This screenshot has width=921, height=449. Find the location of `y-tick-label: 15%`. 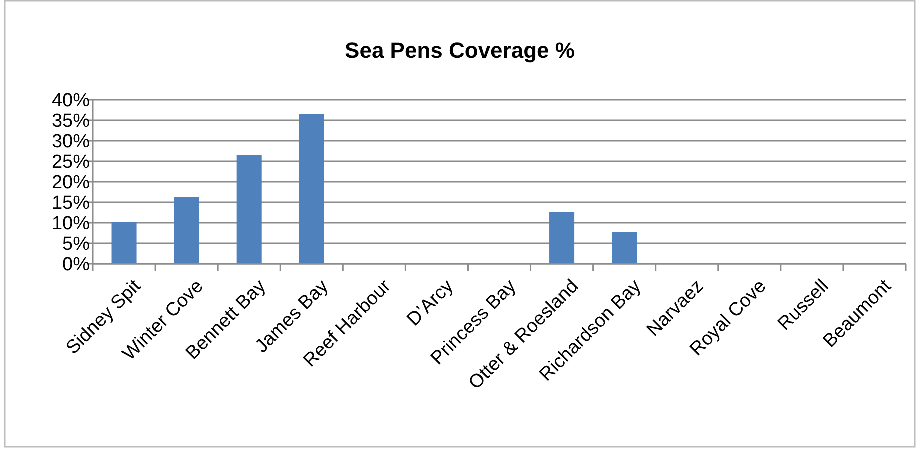

y-tick-label: 15% is located at coordinates (71, 203).